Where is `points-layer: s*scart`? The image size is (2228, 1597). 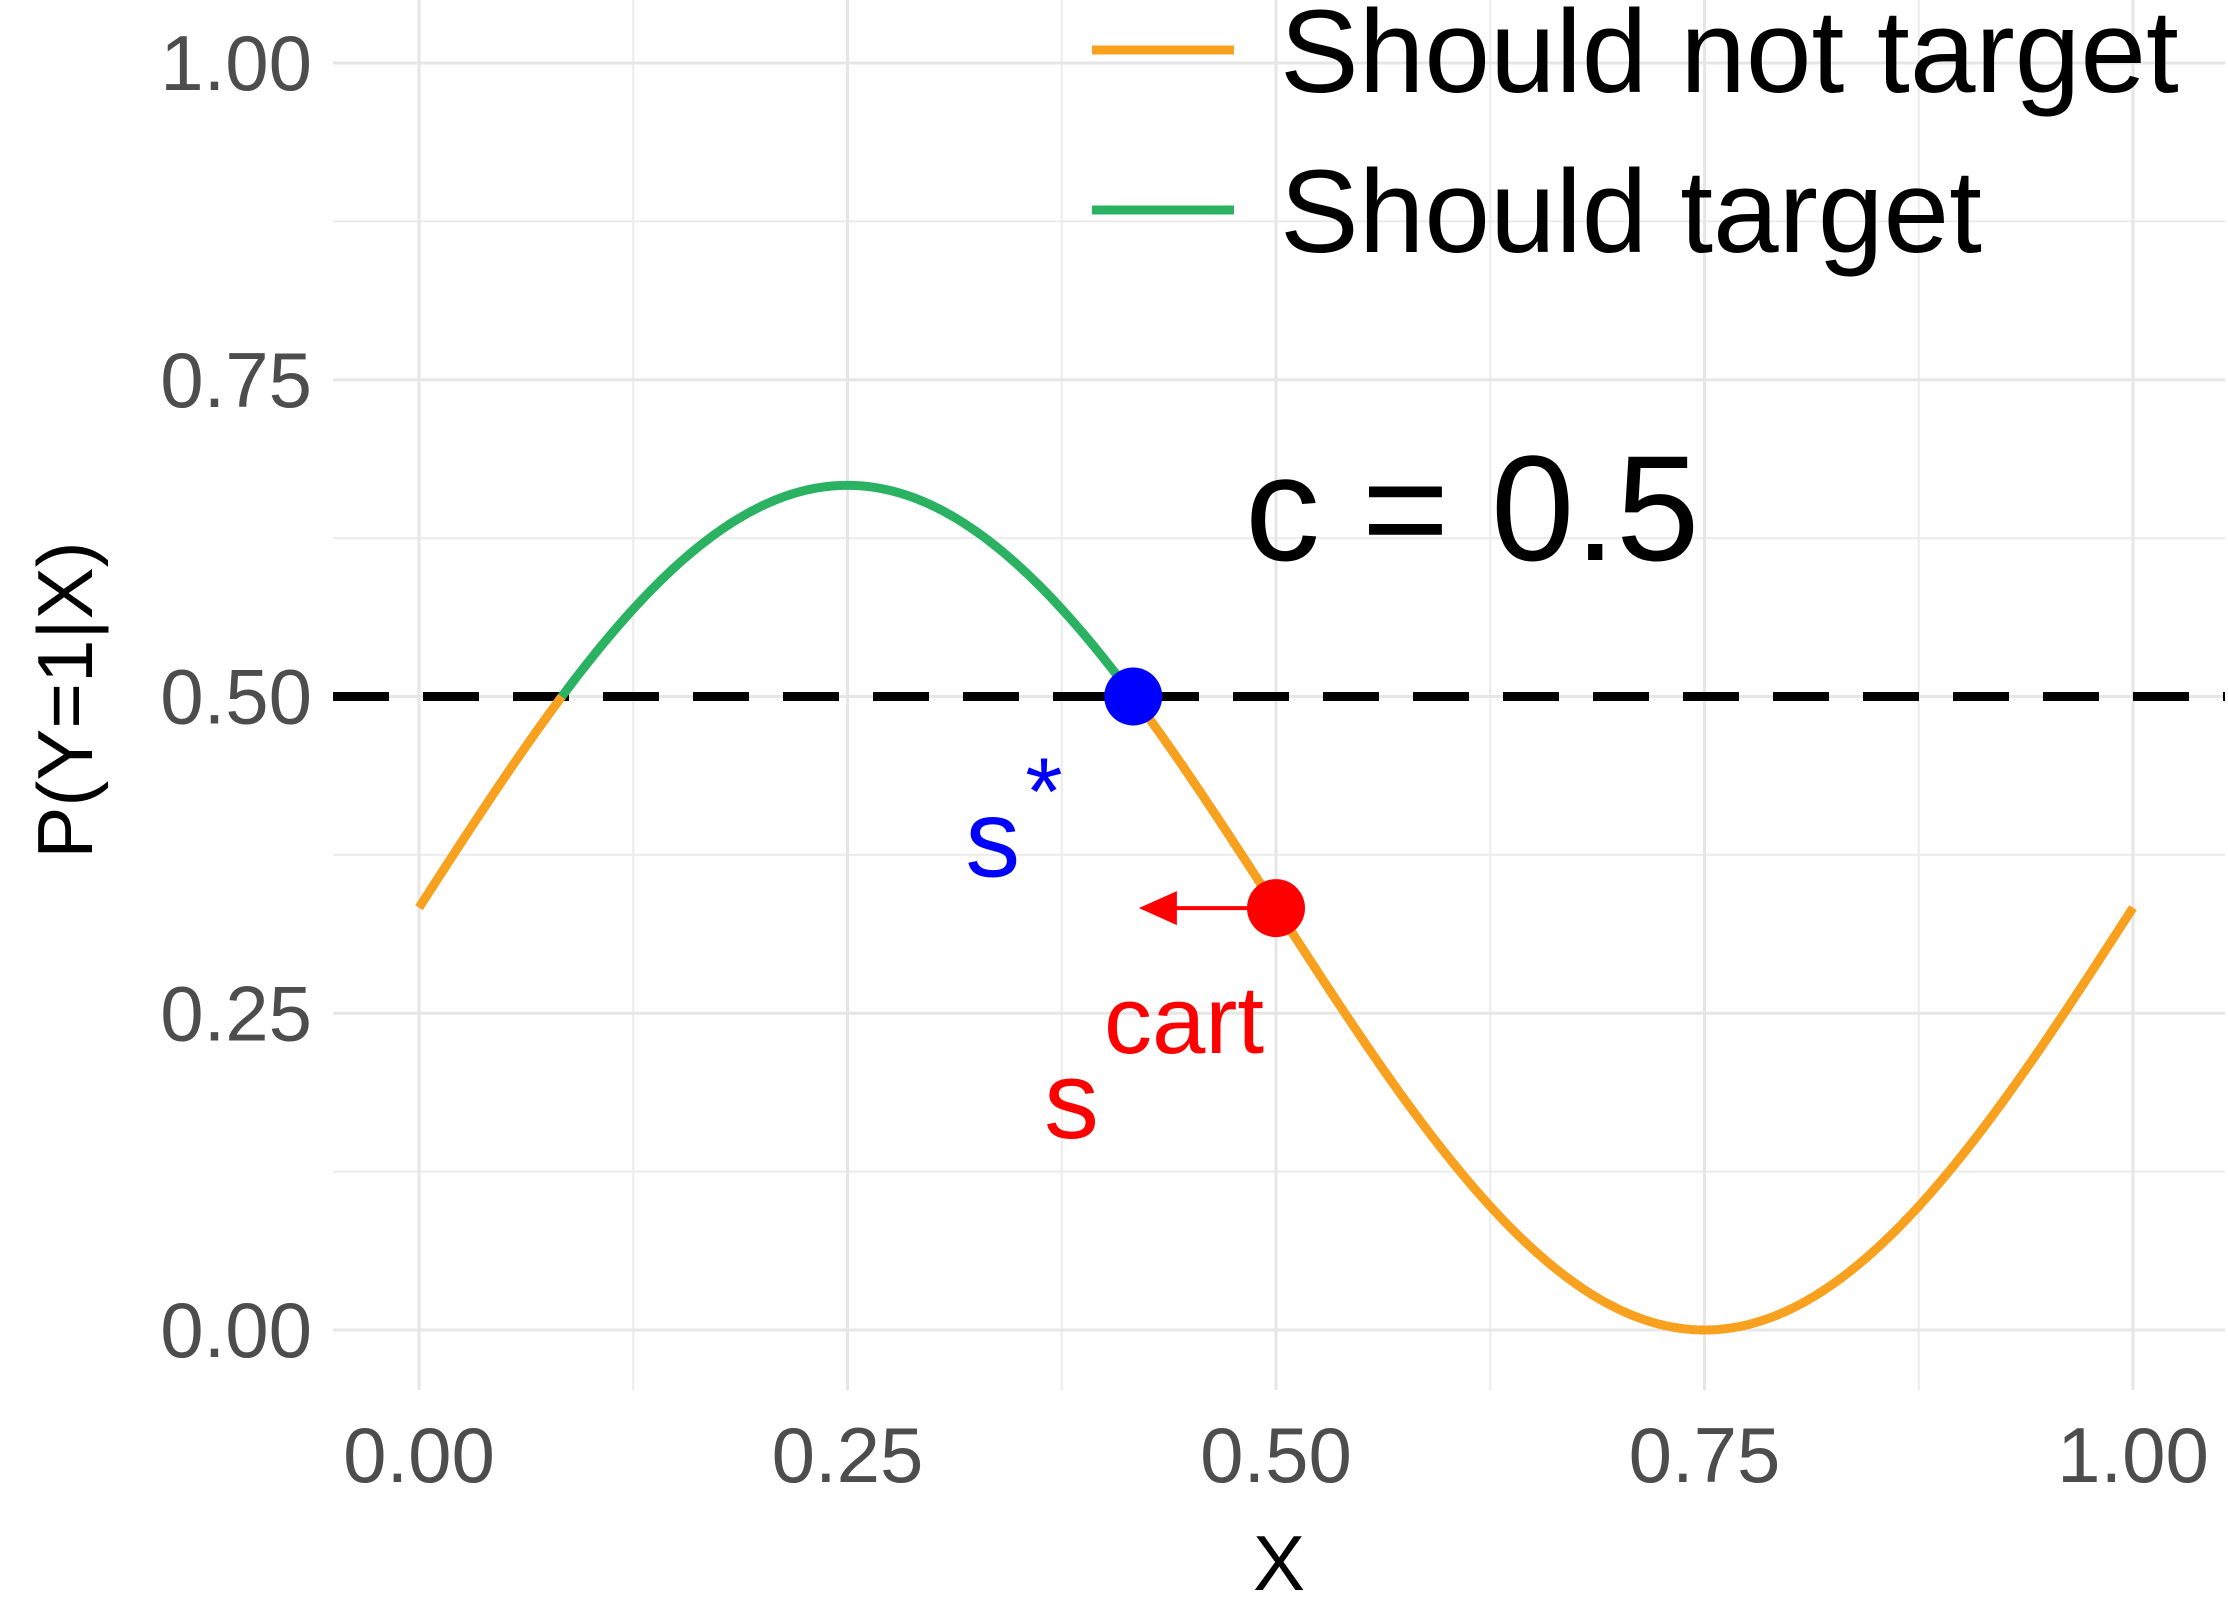
points-layer: s*scart is located at coordinates (1135, 914).